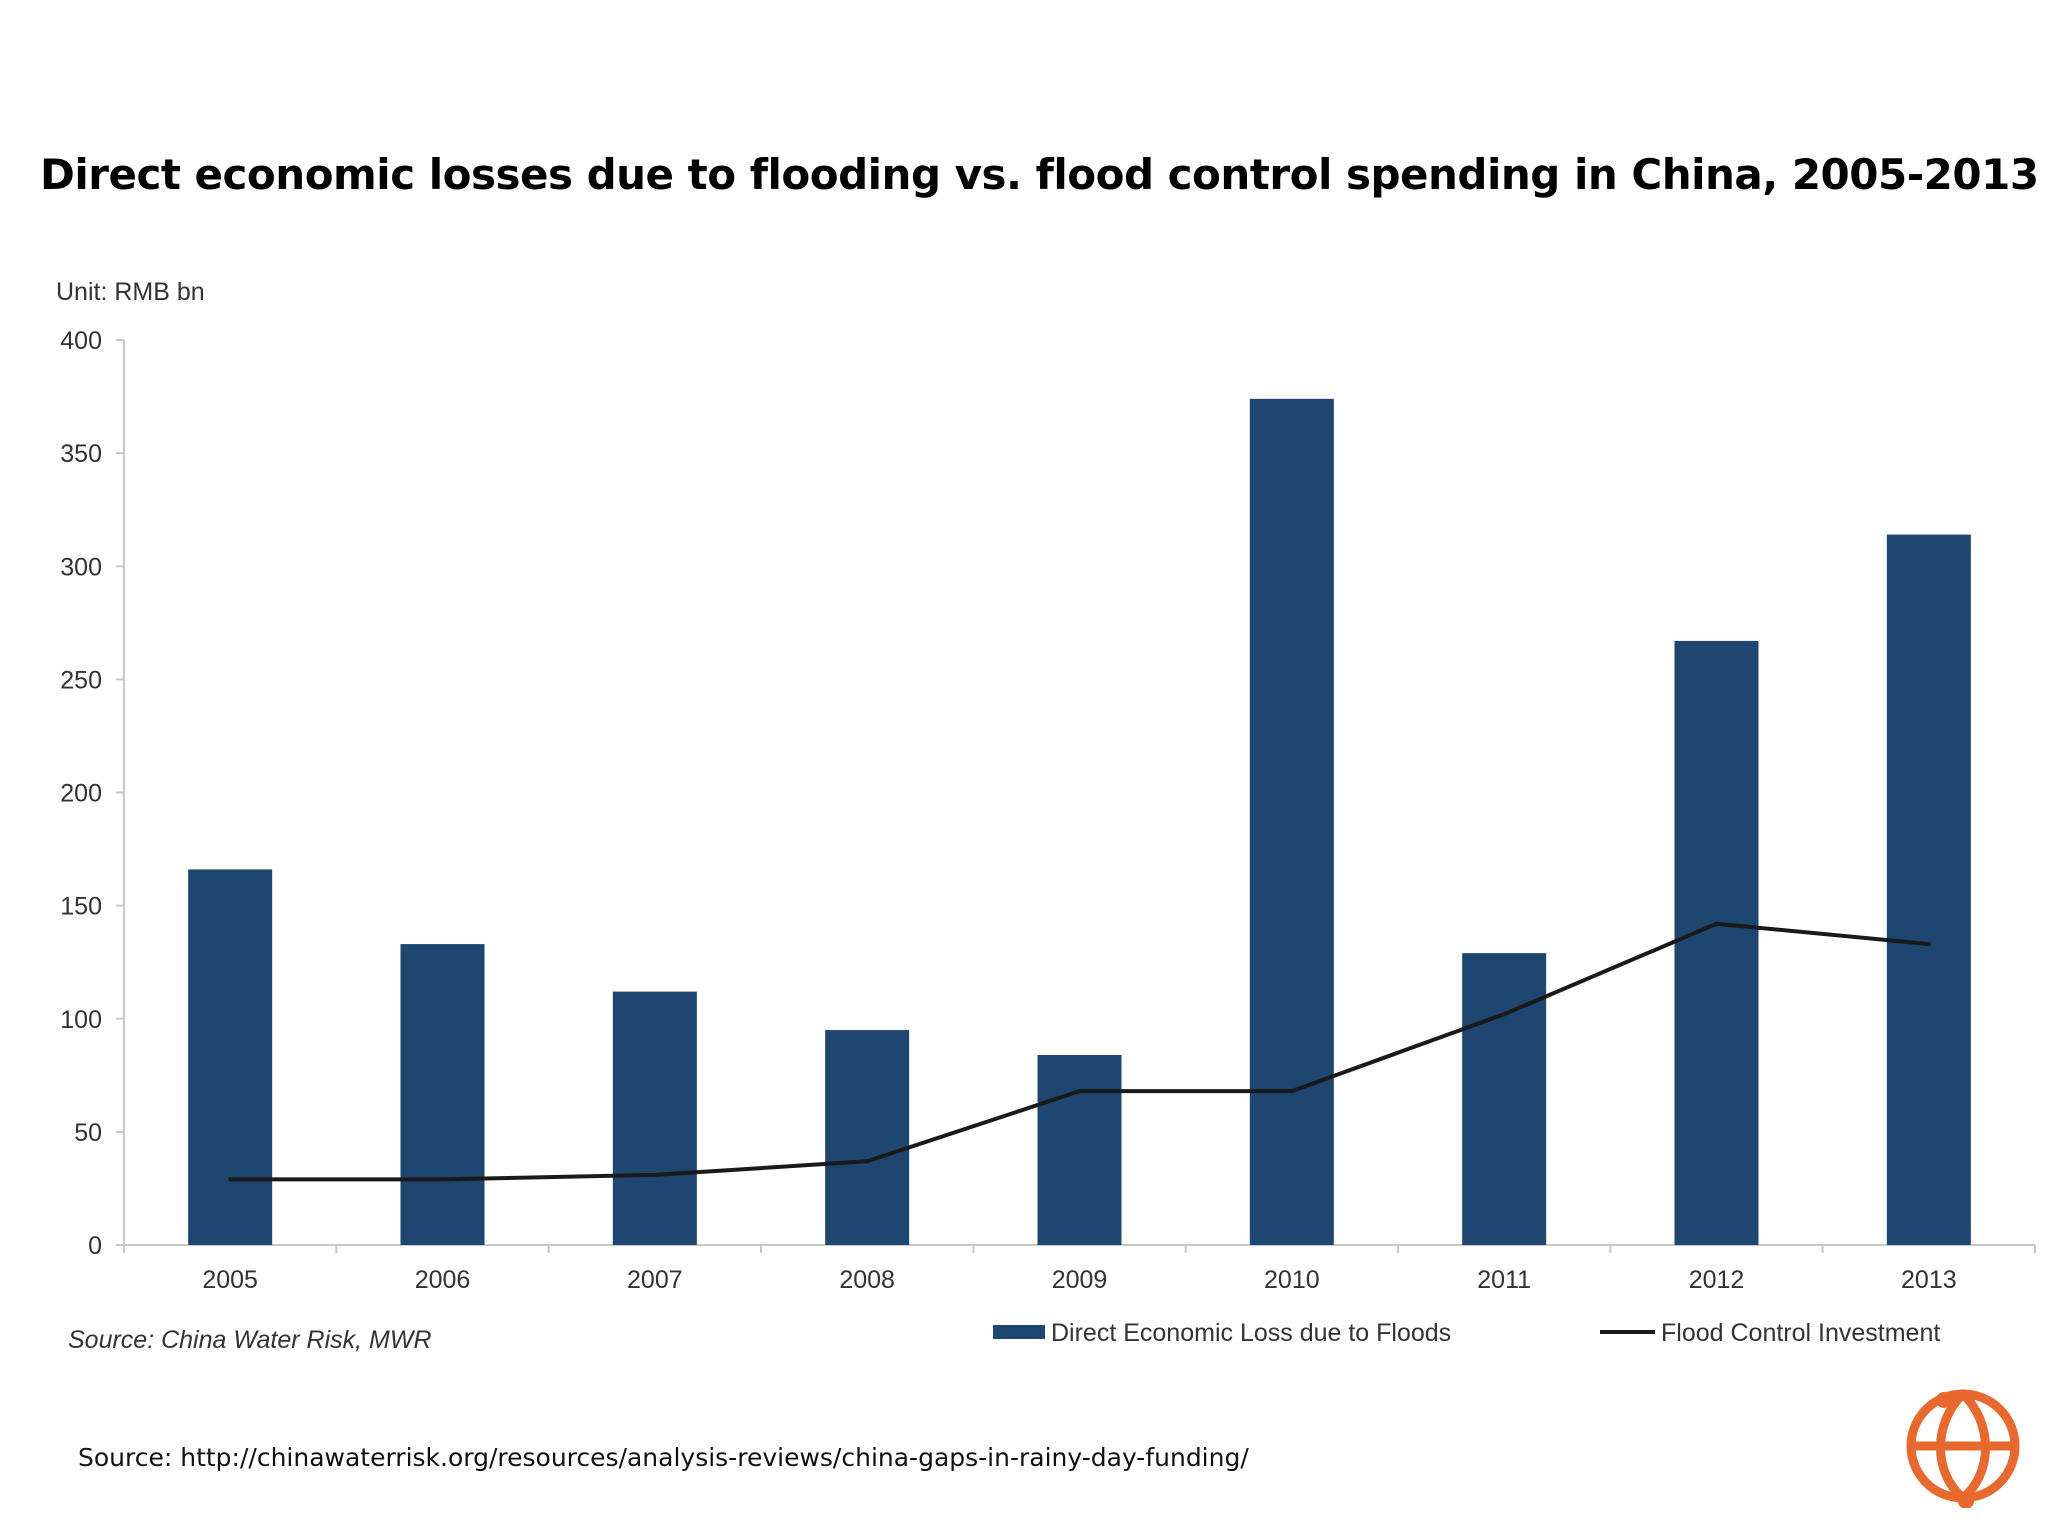 This screenshot has width=2048, height=1536. What do you see at coordinates (81, 454) in the screenshot?
I see `y-tick-label: 350` at bounding box center [81, 454].